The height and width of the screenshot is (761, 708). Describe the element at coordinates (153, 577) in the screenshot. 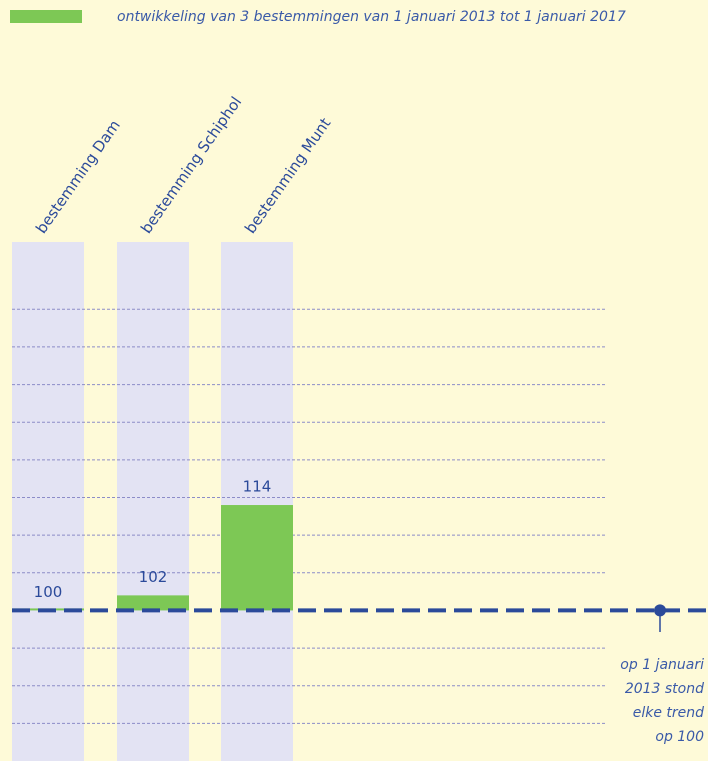

I see `value-label: 102` at that location.